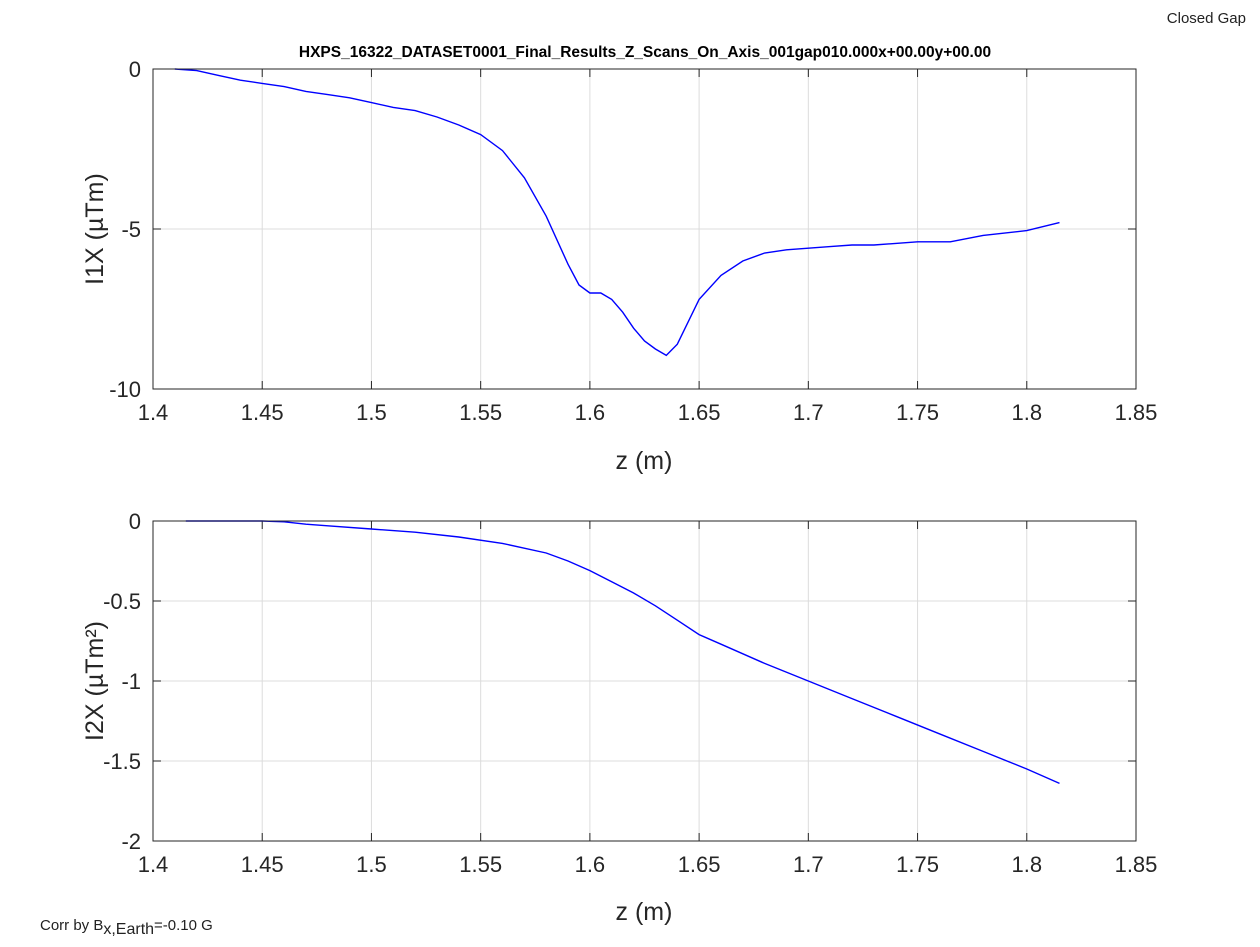  What do you see at coordinates (95, 681) in the screenshot?
I see `y-axis-label-bottom: I2X (µTm²)` at bounding box center [95, 681].